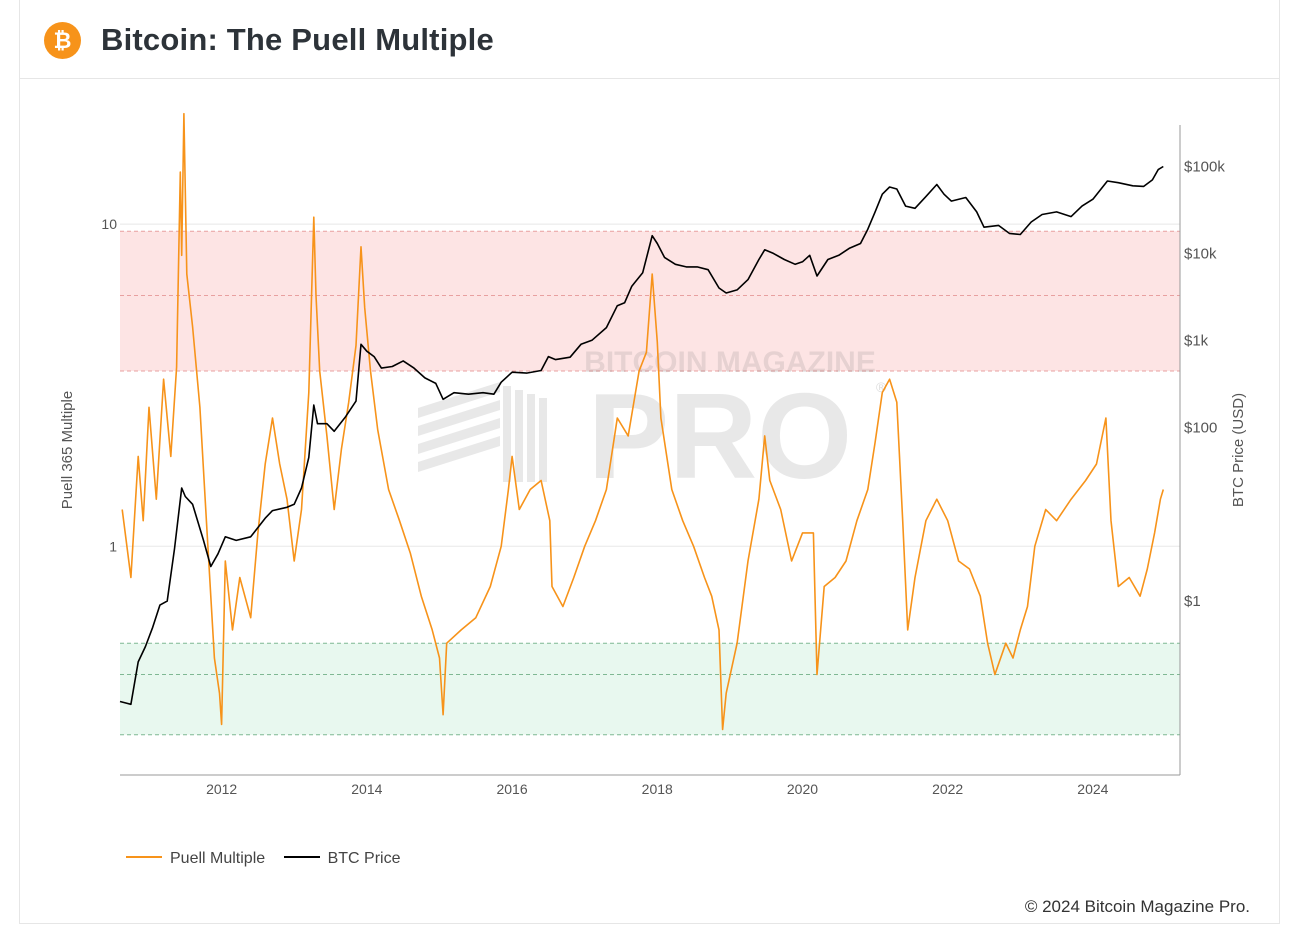  Describe the element at coordinates (1200, 253) in the screenshot. I see `y-right-tick-label: $10k` at that location.